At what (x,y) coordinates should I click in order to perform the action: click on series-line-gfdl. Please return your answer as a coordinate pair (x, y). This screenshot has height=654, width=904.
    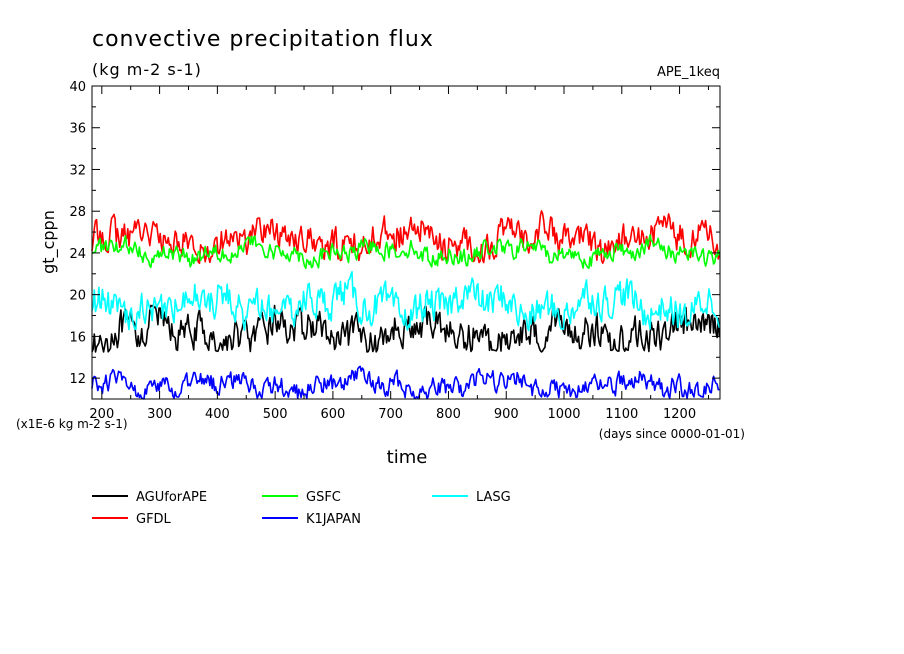
    Looking at the image, I should click on (406, 237).